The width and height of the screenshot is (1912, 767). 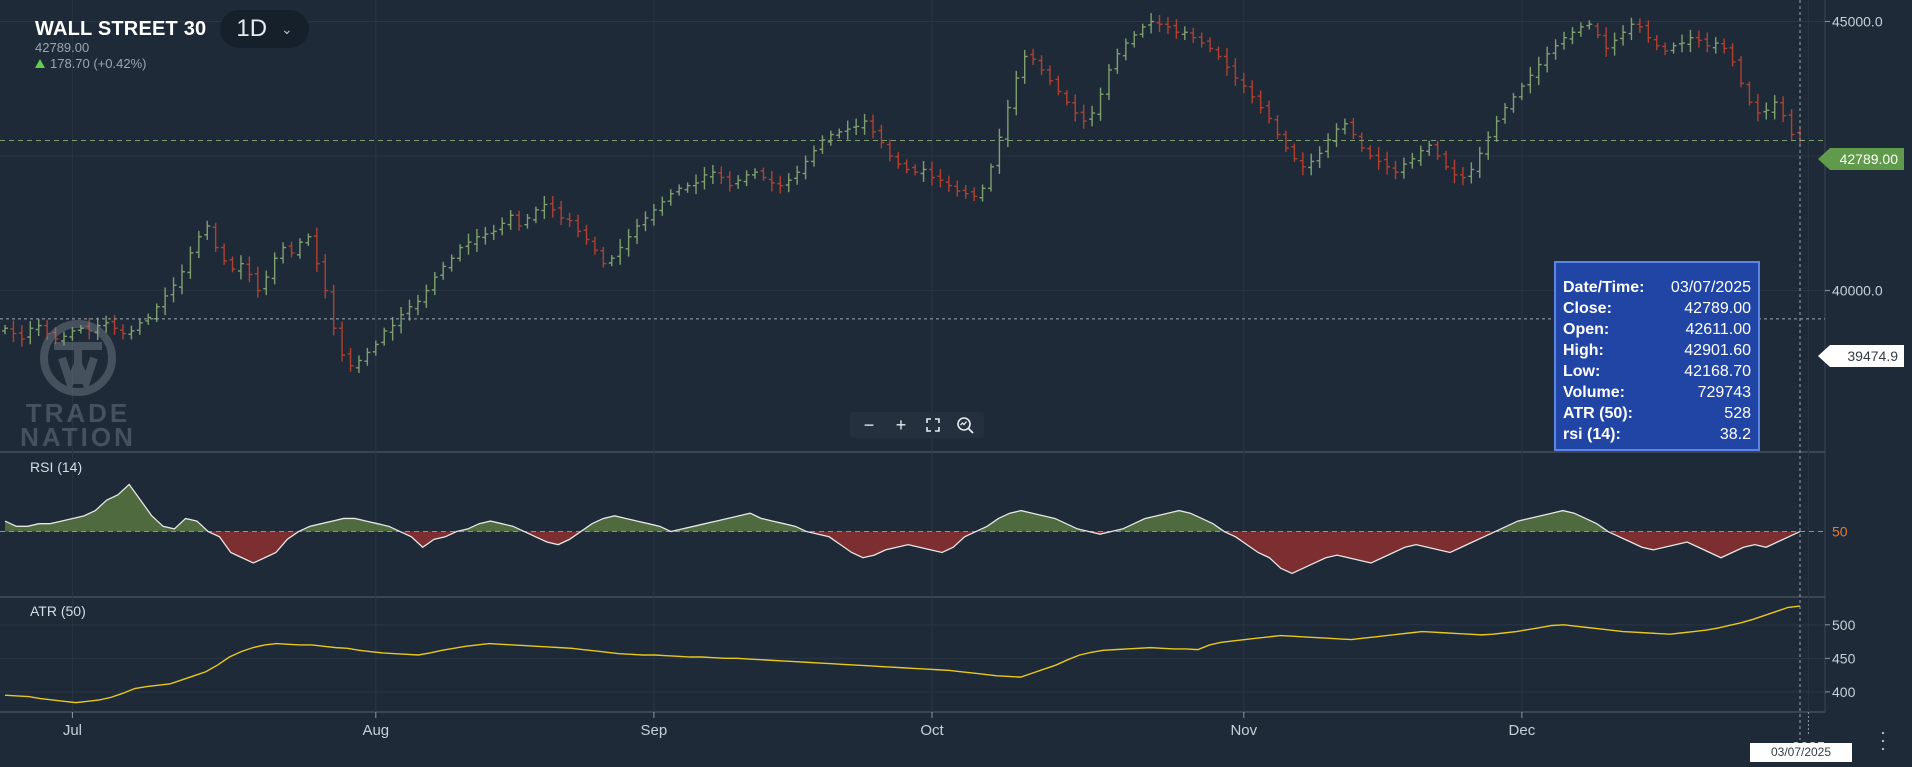 What do you see at coordinates (1883, 740) in the screenshot?
I see `more-dots-icon: · · ·` at bounding box center [1883, 740].